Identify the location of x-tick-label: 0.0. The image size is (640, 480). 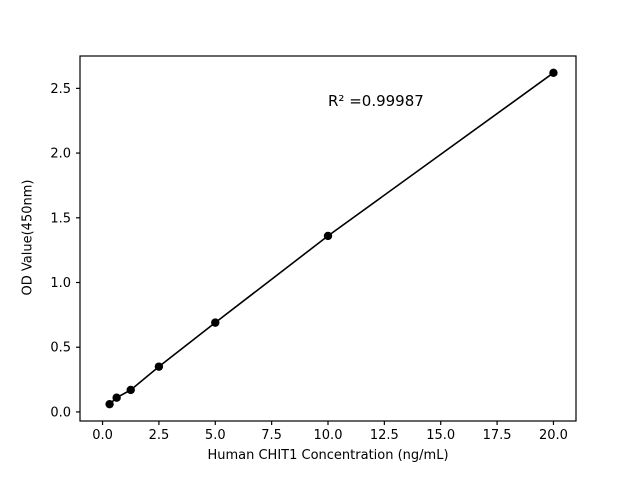
(102, 435).